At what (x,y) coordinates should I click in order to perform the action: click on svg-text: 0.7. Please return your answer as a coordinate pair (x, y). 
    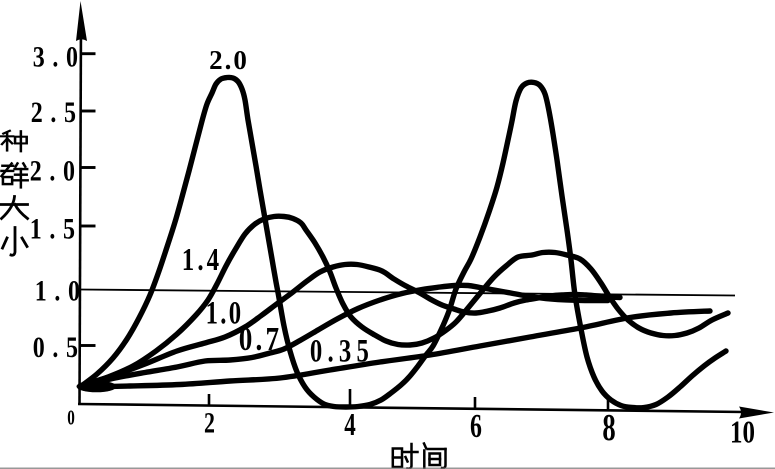
    Looking at the image, I should click on (261, 339).